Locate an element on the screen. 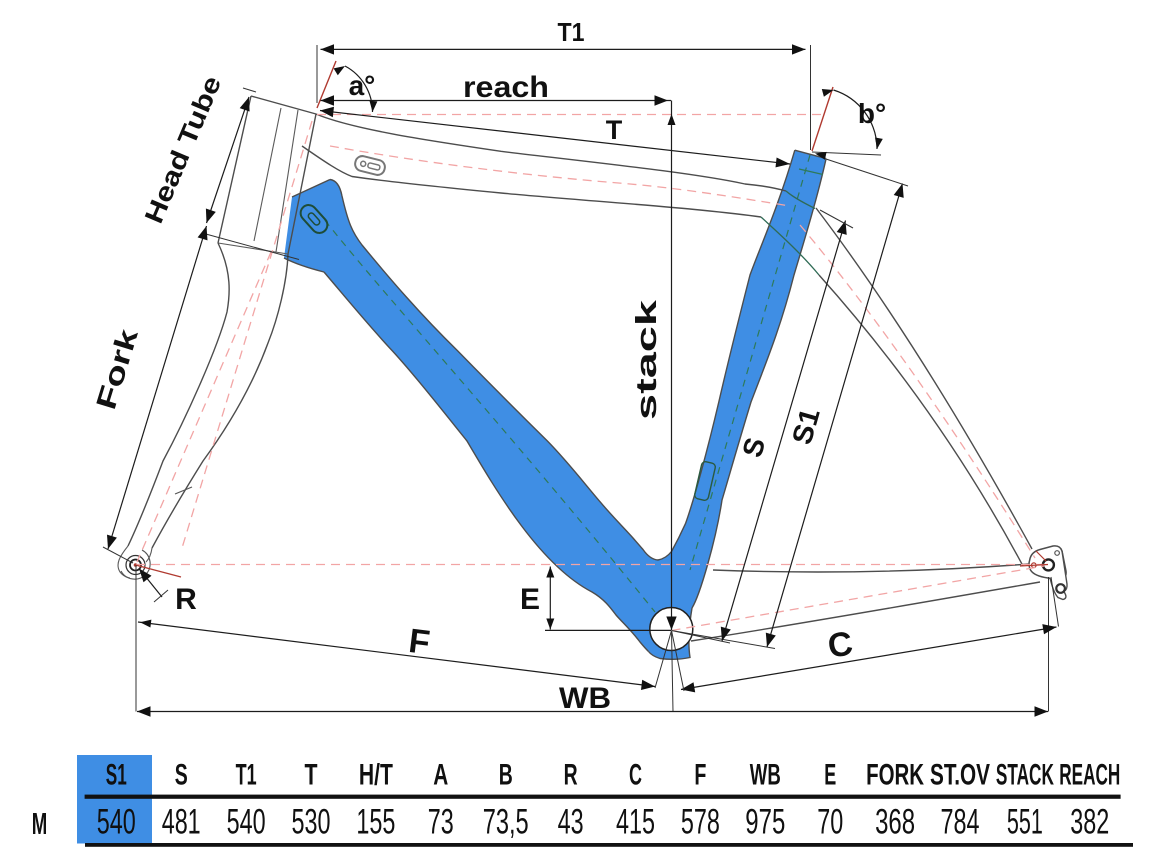  svg-text: 481 is located at coordinates (181, 822).